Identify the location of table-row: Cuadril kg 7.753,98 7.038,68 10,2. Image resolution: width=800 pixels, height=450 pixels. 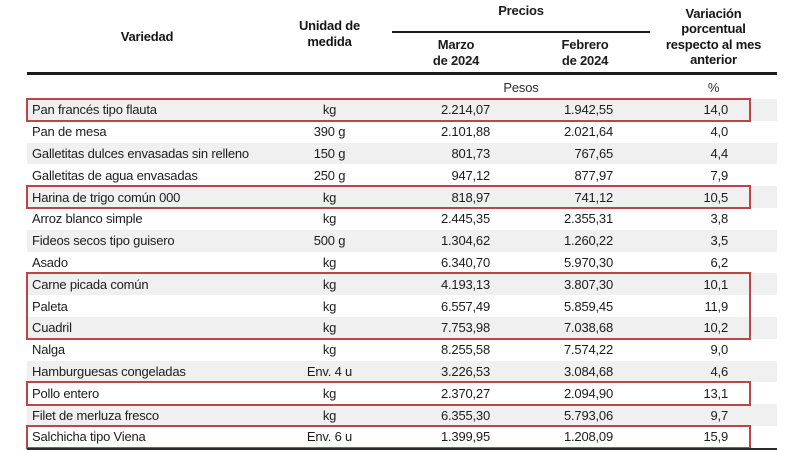
(402, 327).